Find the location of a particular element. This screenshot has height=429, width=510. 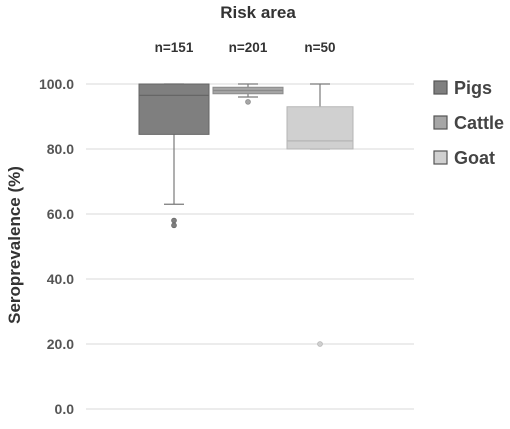

y-tick-label: 60.0 is located at coordinates (60, 214).